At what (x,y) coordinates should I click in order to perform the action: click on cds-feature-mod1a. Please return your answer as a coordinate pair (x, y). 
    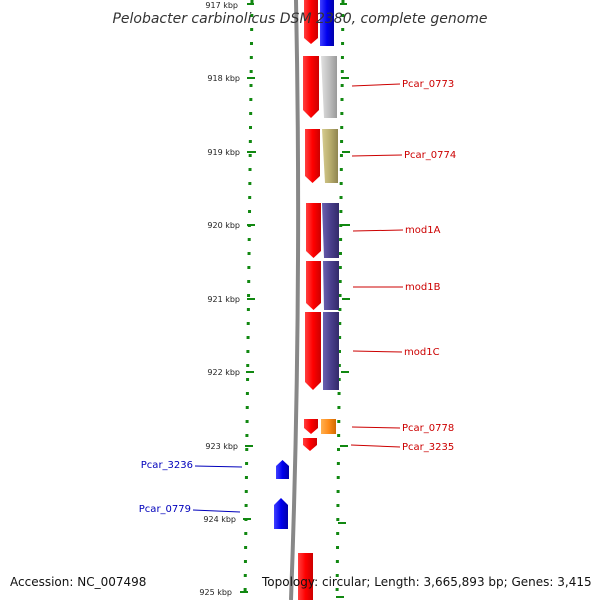
    Looking at the image, I should click on (330, 230).